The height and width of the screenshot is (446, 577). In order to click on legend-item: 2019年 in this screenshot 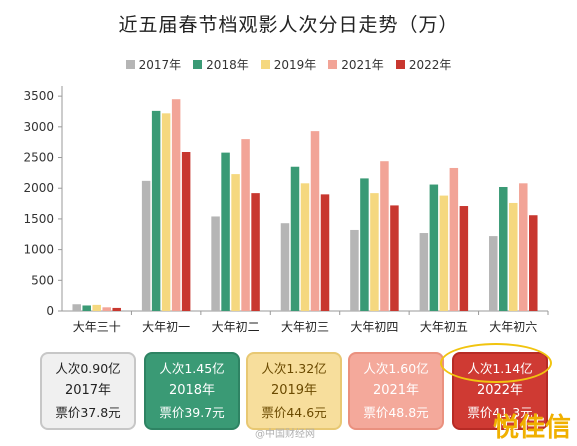, I will do `click(288, 64)`.